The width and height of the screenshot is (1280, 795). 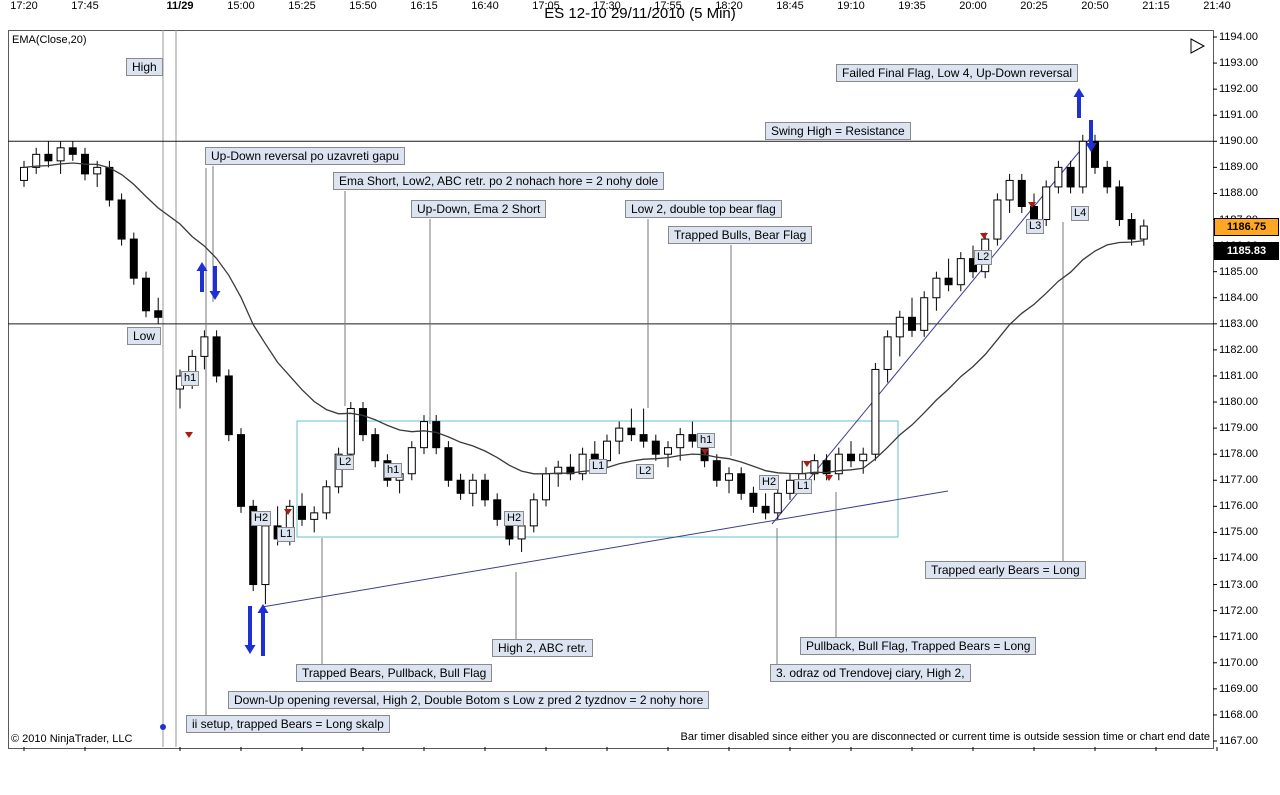 I want to click on price-axis-label: 1174.00, so click(x=1238, y=558).